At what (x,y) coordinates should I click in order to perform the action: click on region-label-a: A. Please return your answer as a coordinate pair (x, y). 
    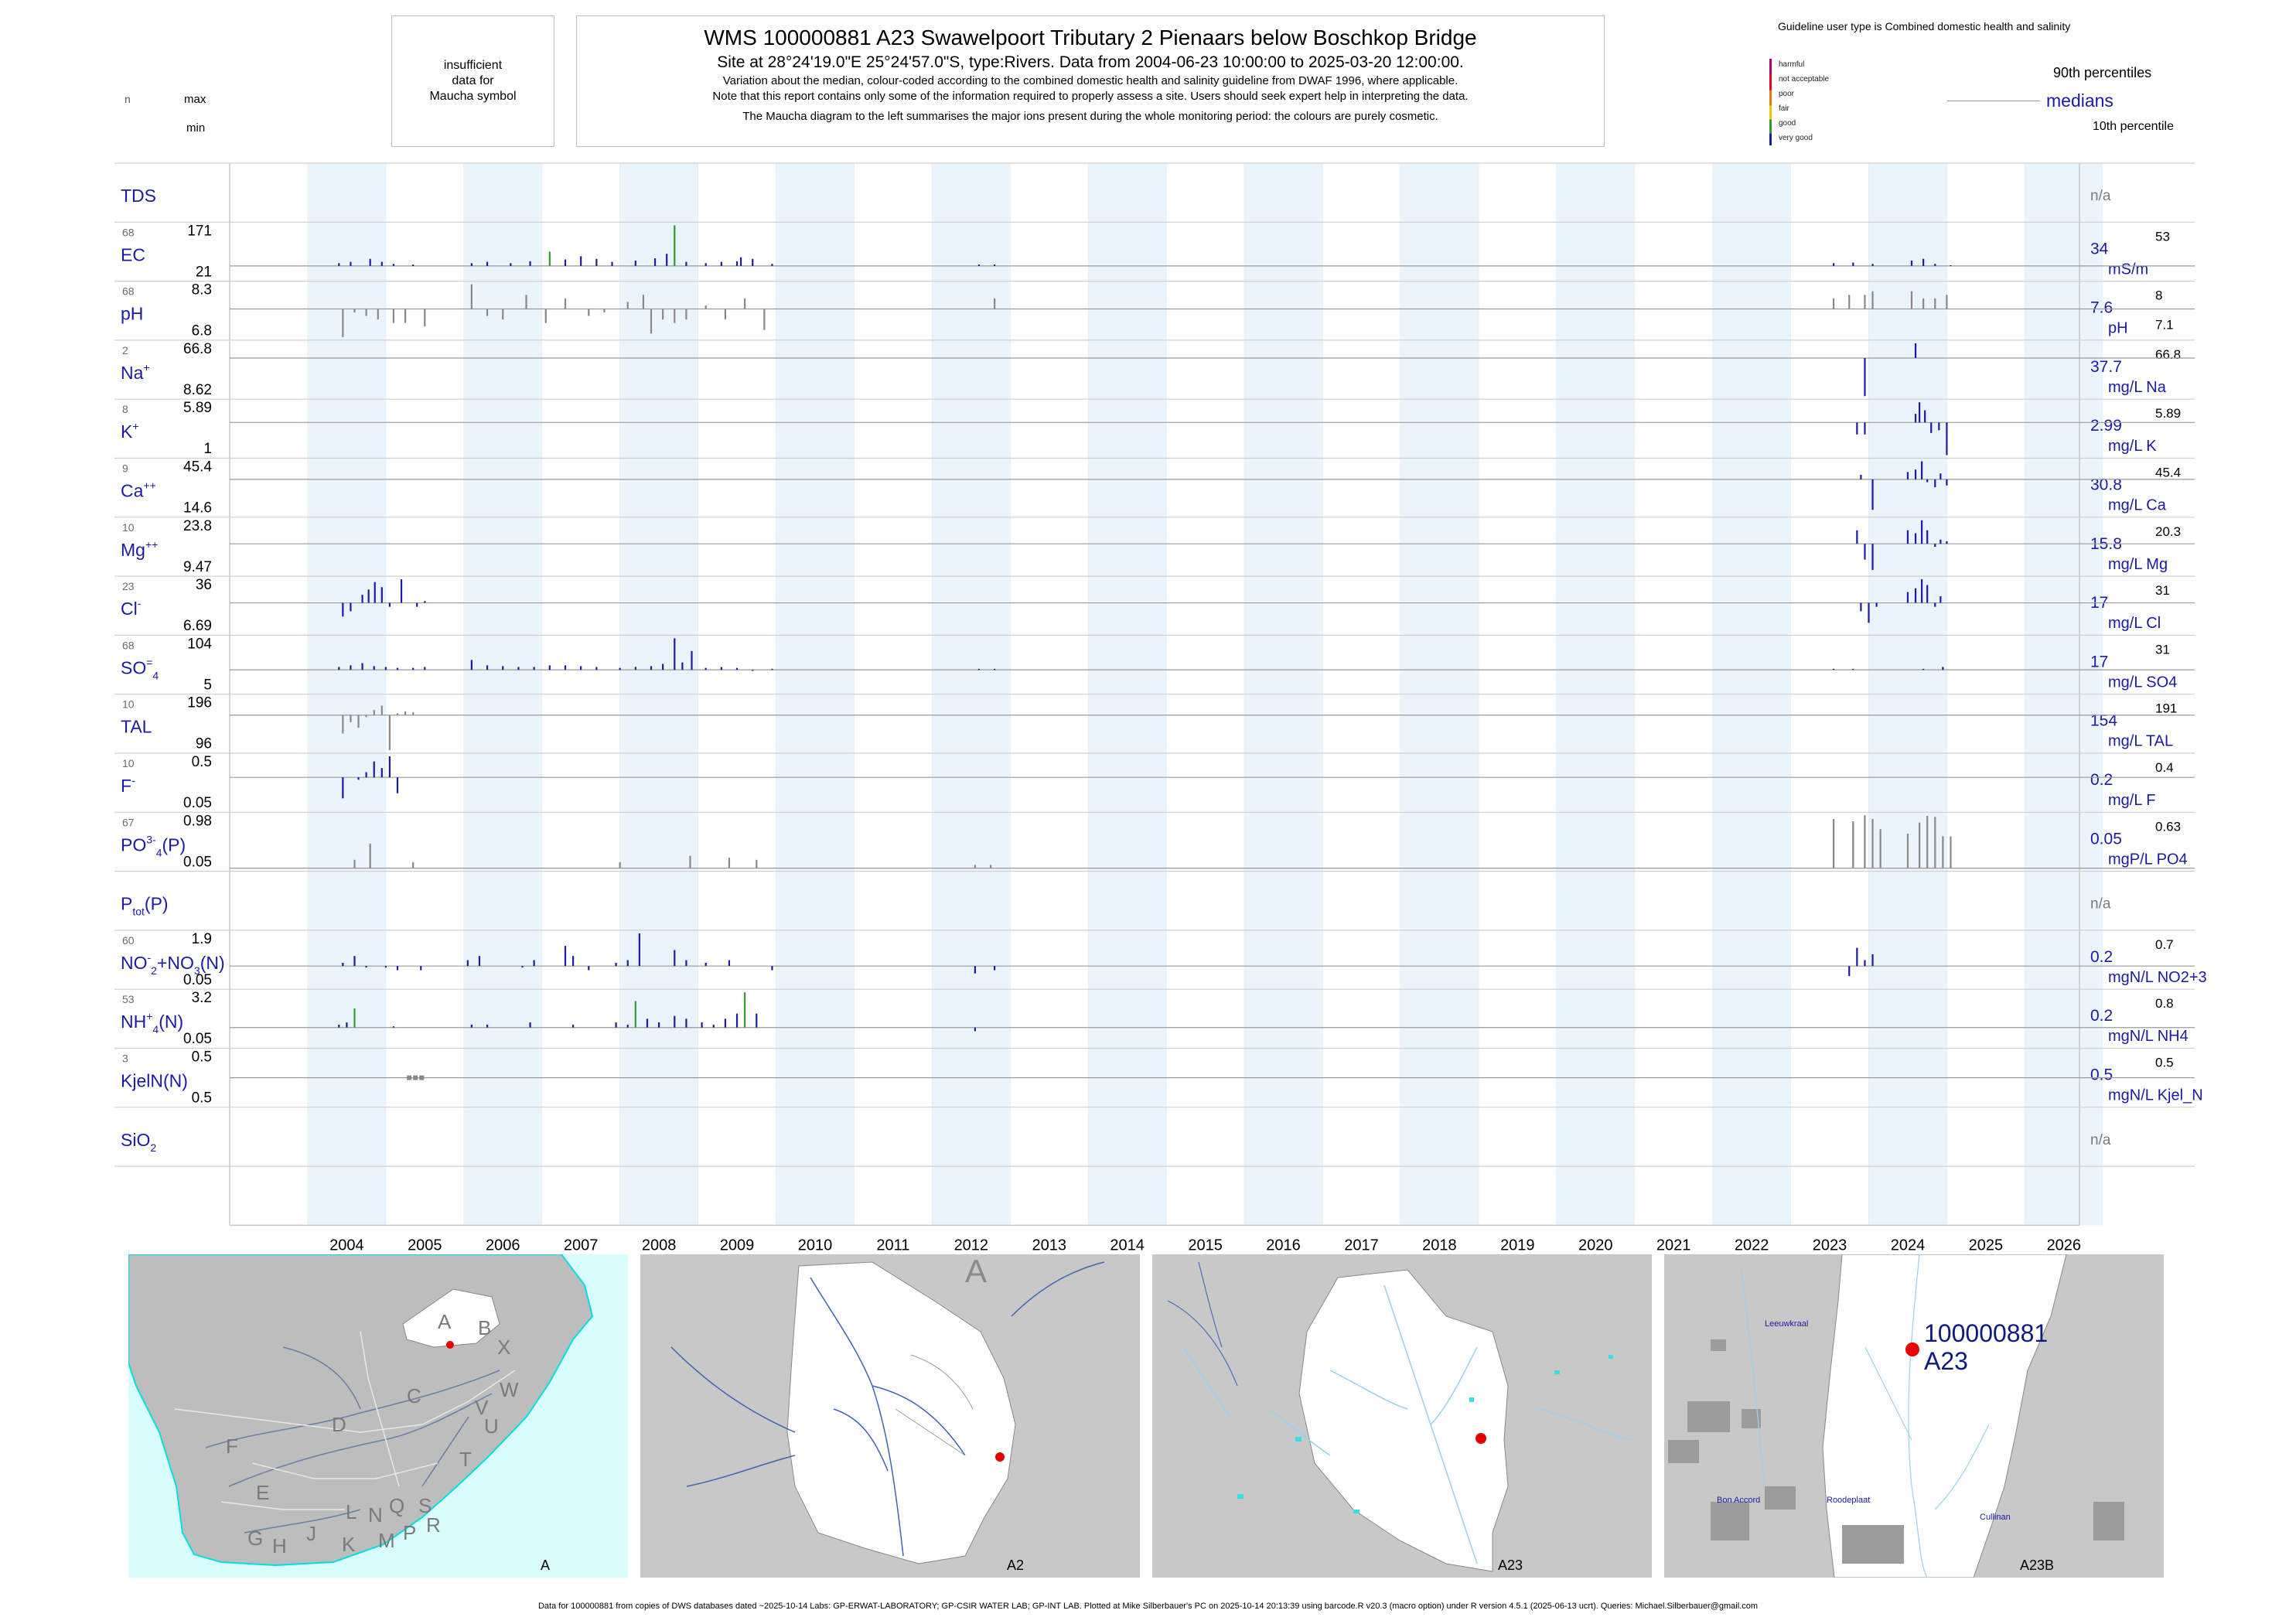
    Looking at the image, I should click on (445, 1321).